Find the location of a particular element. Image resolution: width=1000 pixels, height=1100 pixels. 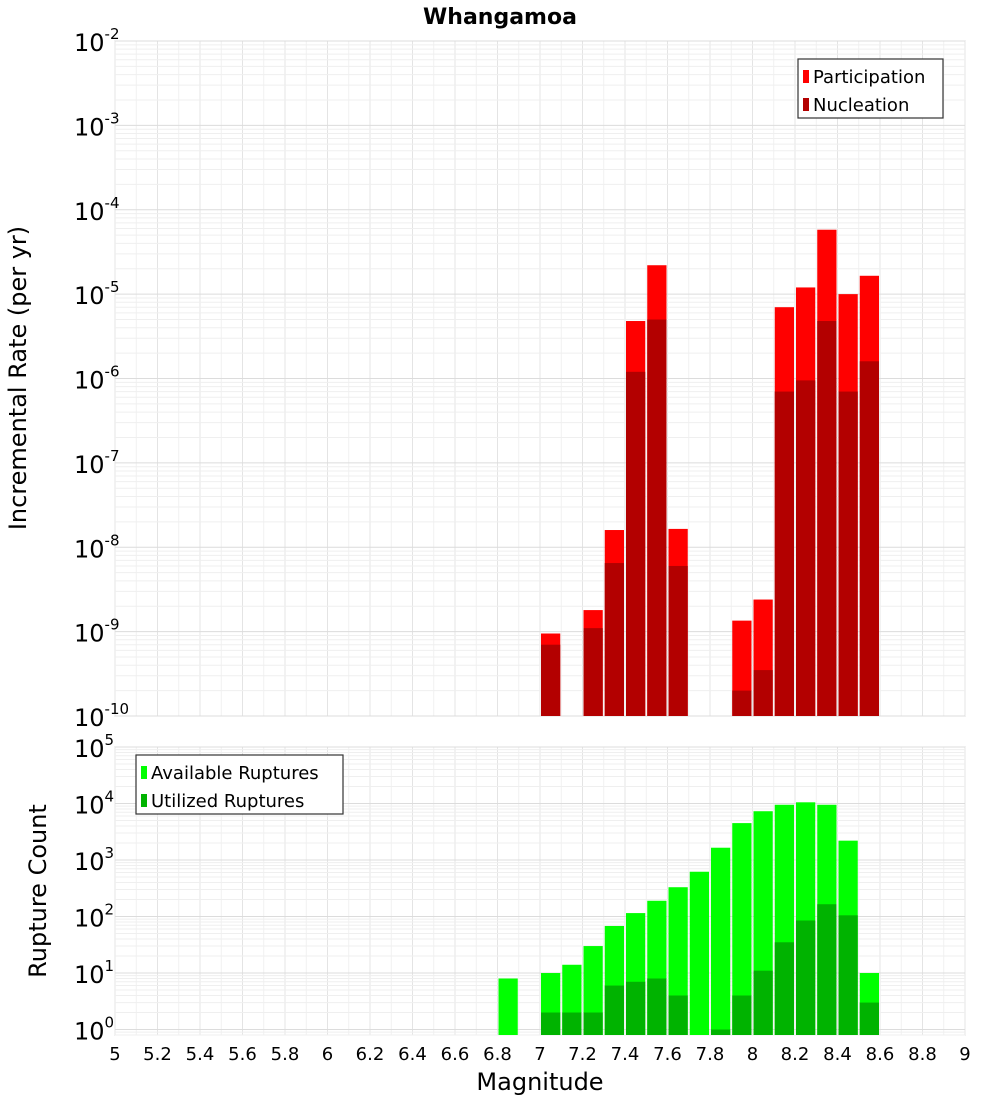

legend-label: Participation is located at coordinates (869, 77).